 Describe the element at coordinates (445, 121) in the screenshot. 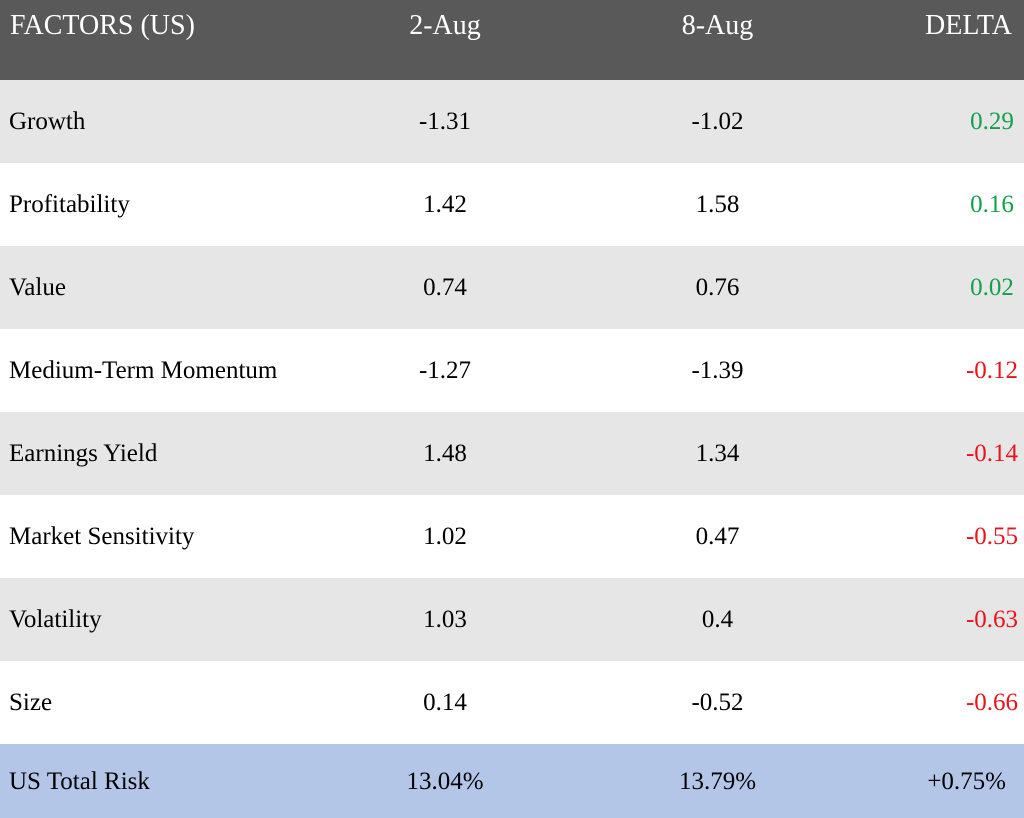

I see `value-date-1: -1.31` at that location.